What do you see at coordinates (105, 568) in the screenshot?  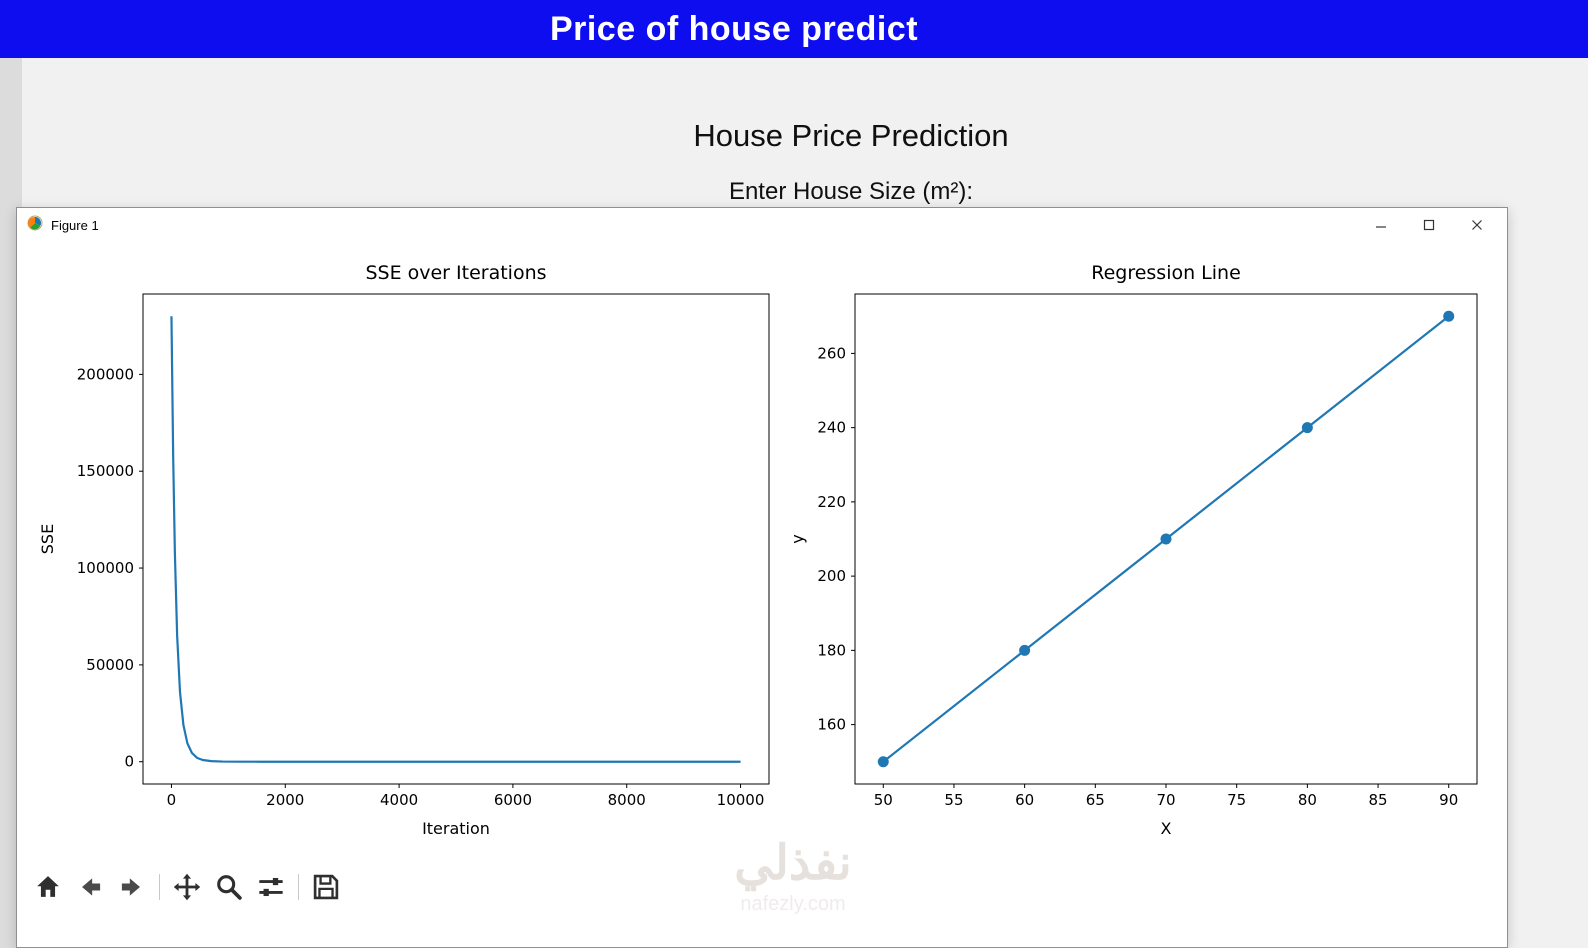 I see `svg-text: 100000` at bounding box center [105, 568].